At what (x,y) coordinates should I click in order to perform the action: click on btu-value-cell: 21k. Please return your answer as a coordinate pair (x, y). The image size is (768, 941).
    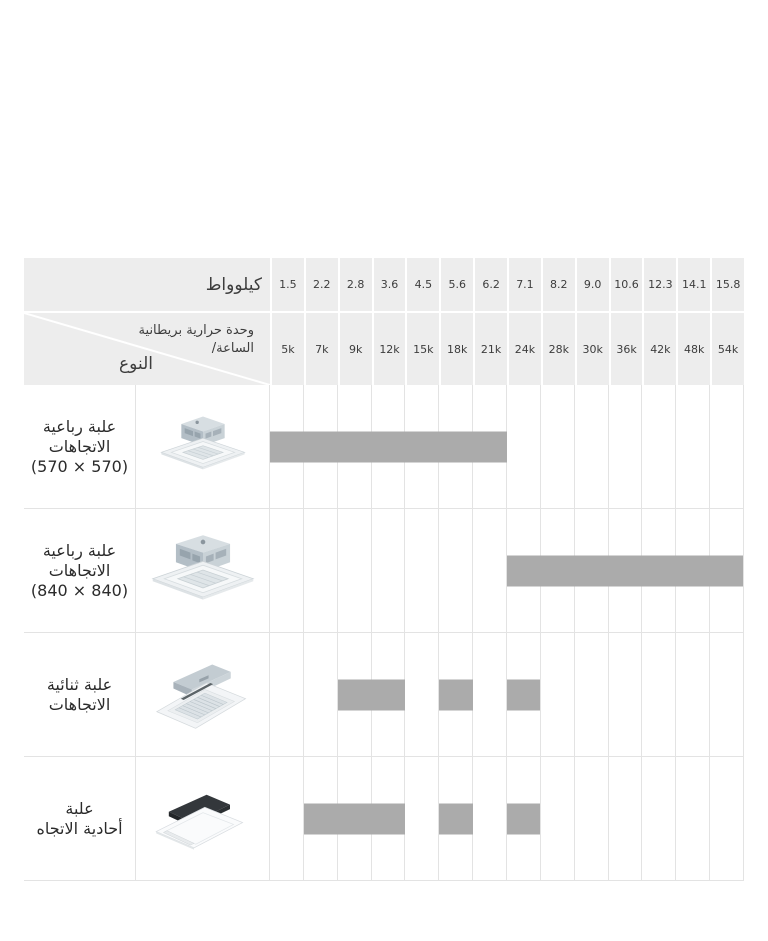
    Looking at the image, I should click on (490, 349).